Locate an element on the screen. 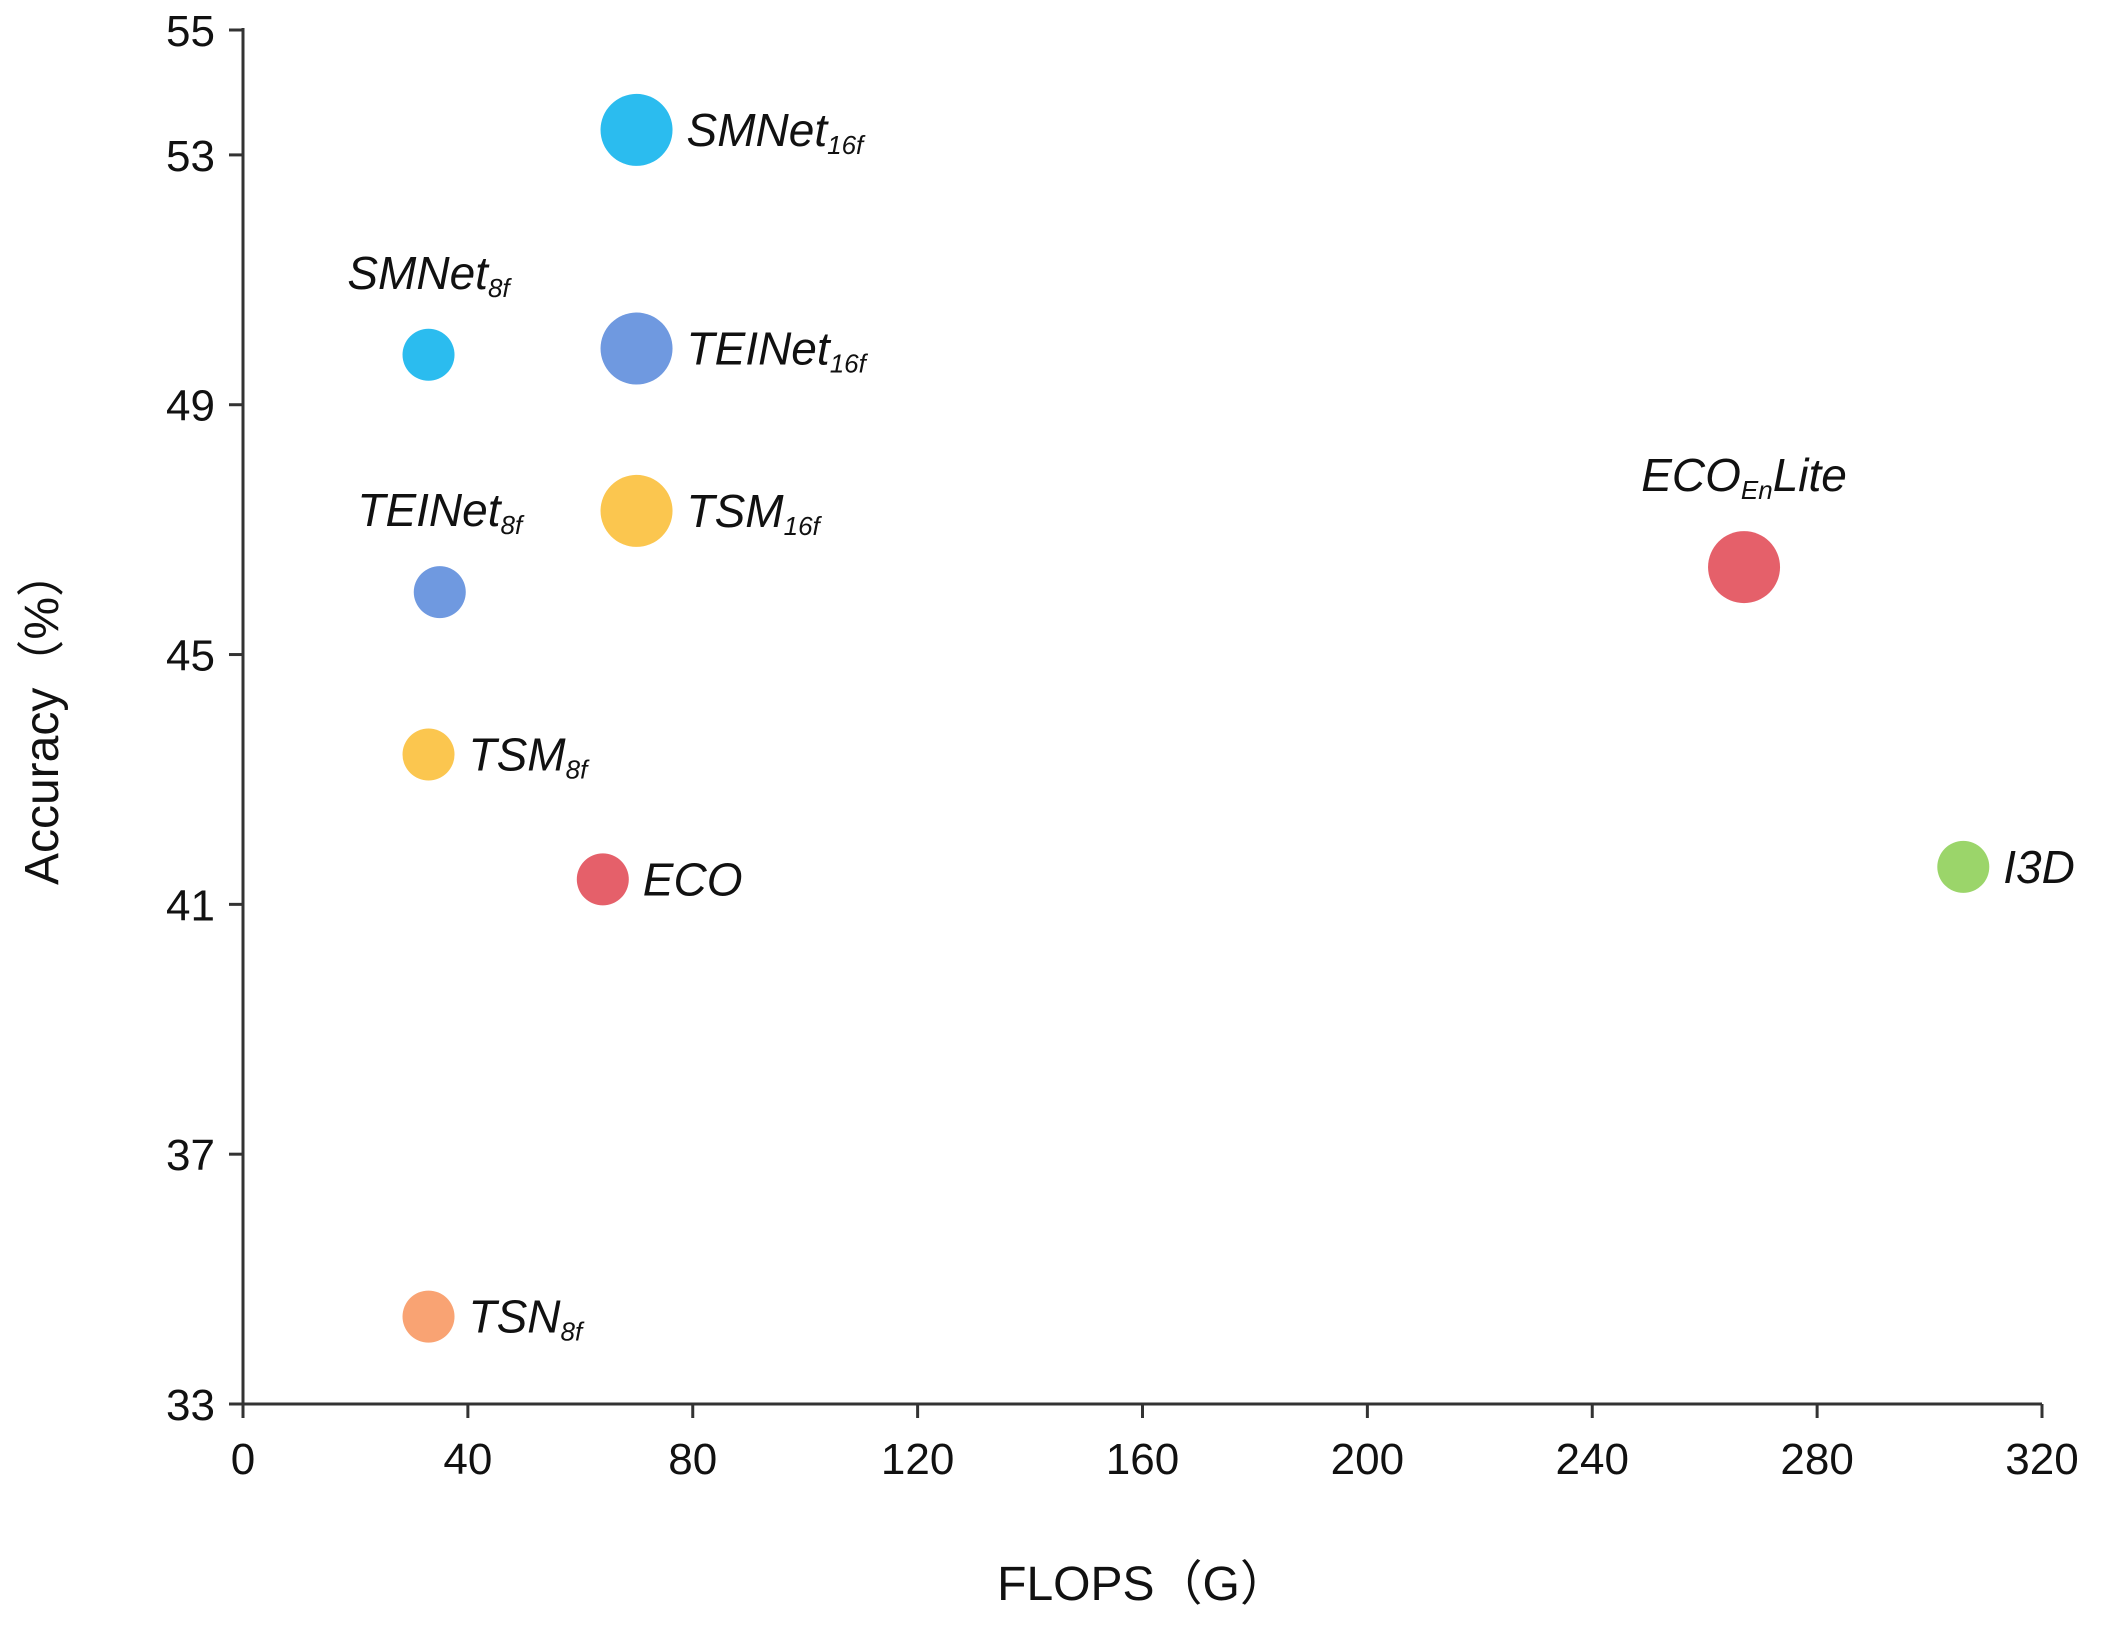  point-label: TEINet16f is located at coordinates (778, 351).